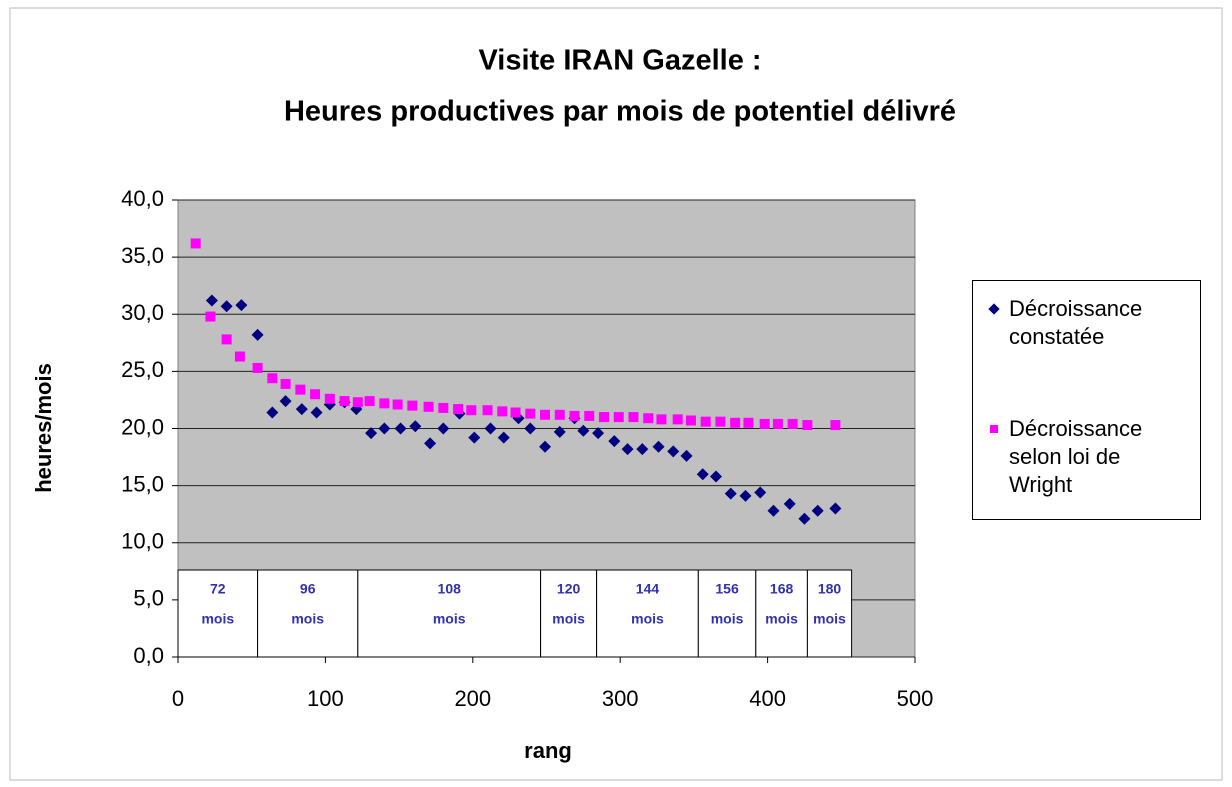 The width and height of the screenshot is (1232, 787). I want to click on legend-item: Décroissance selon loi de Wright, so click(1087, 457).